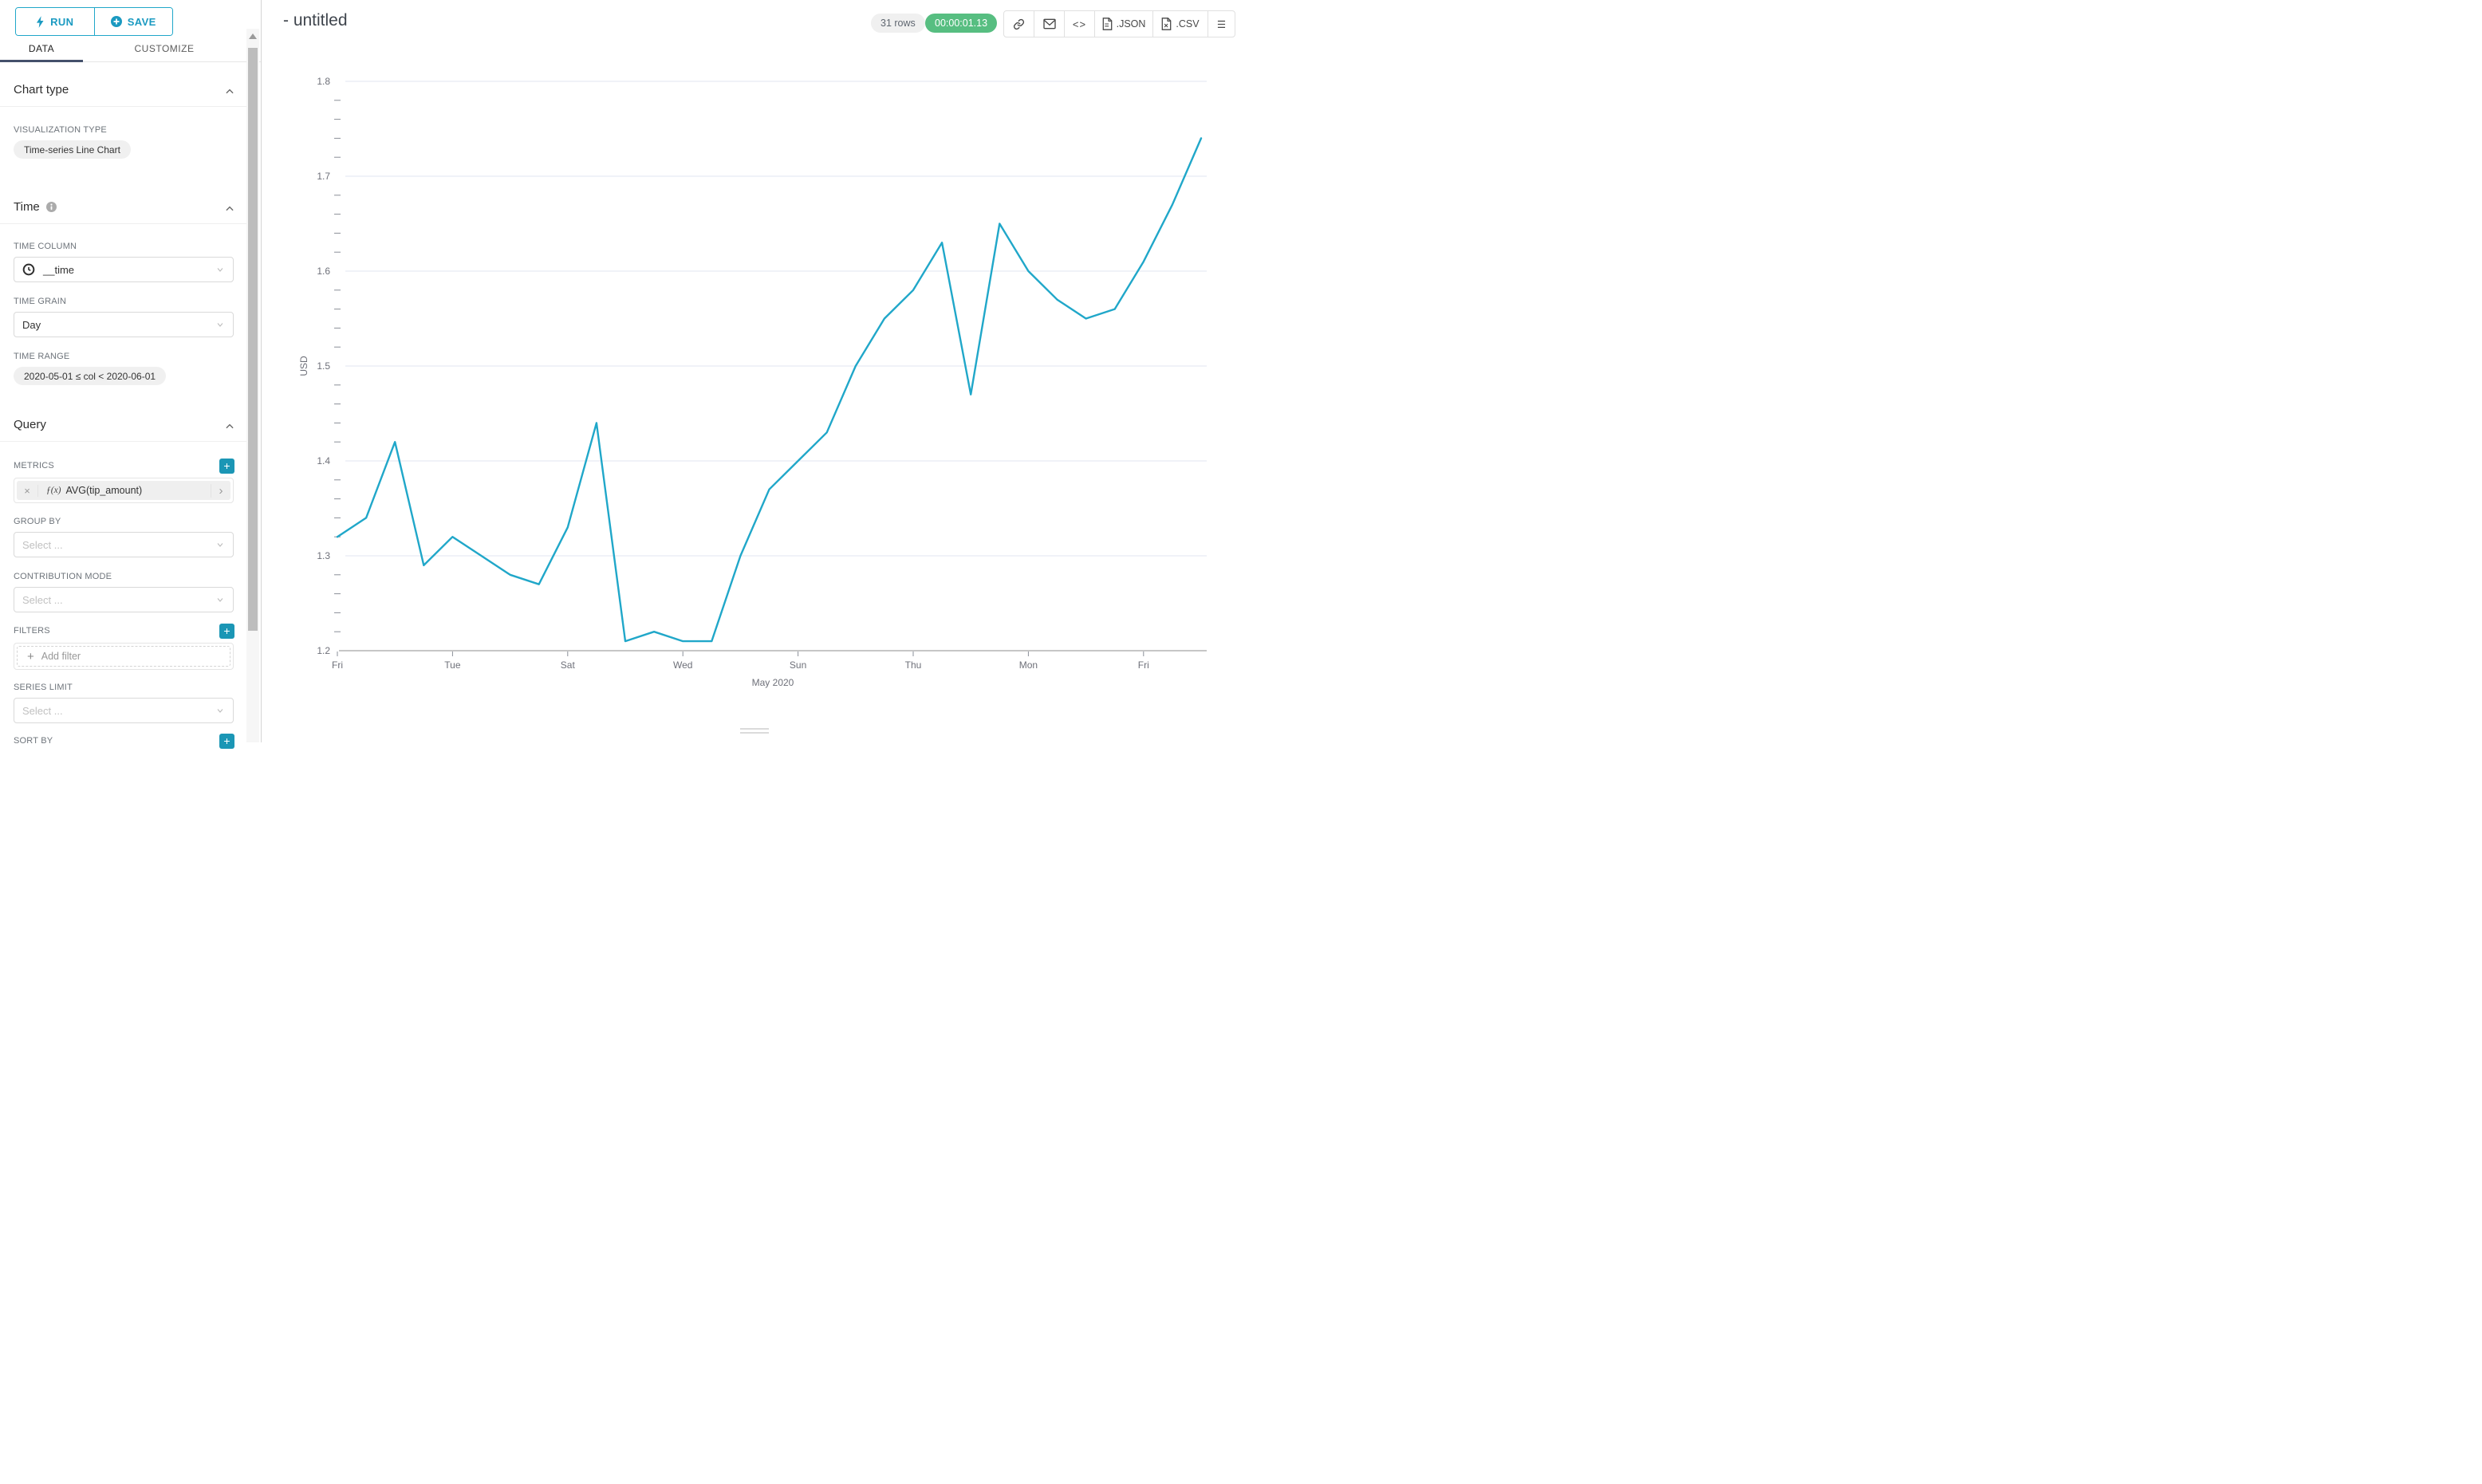 This screenshot has height=1484, width=2482. Describe the element at coordinates (63, 576) in the screenshot. I see `contribution-mode-label: CONTRIBUTION MODE` at that location.